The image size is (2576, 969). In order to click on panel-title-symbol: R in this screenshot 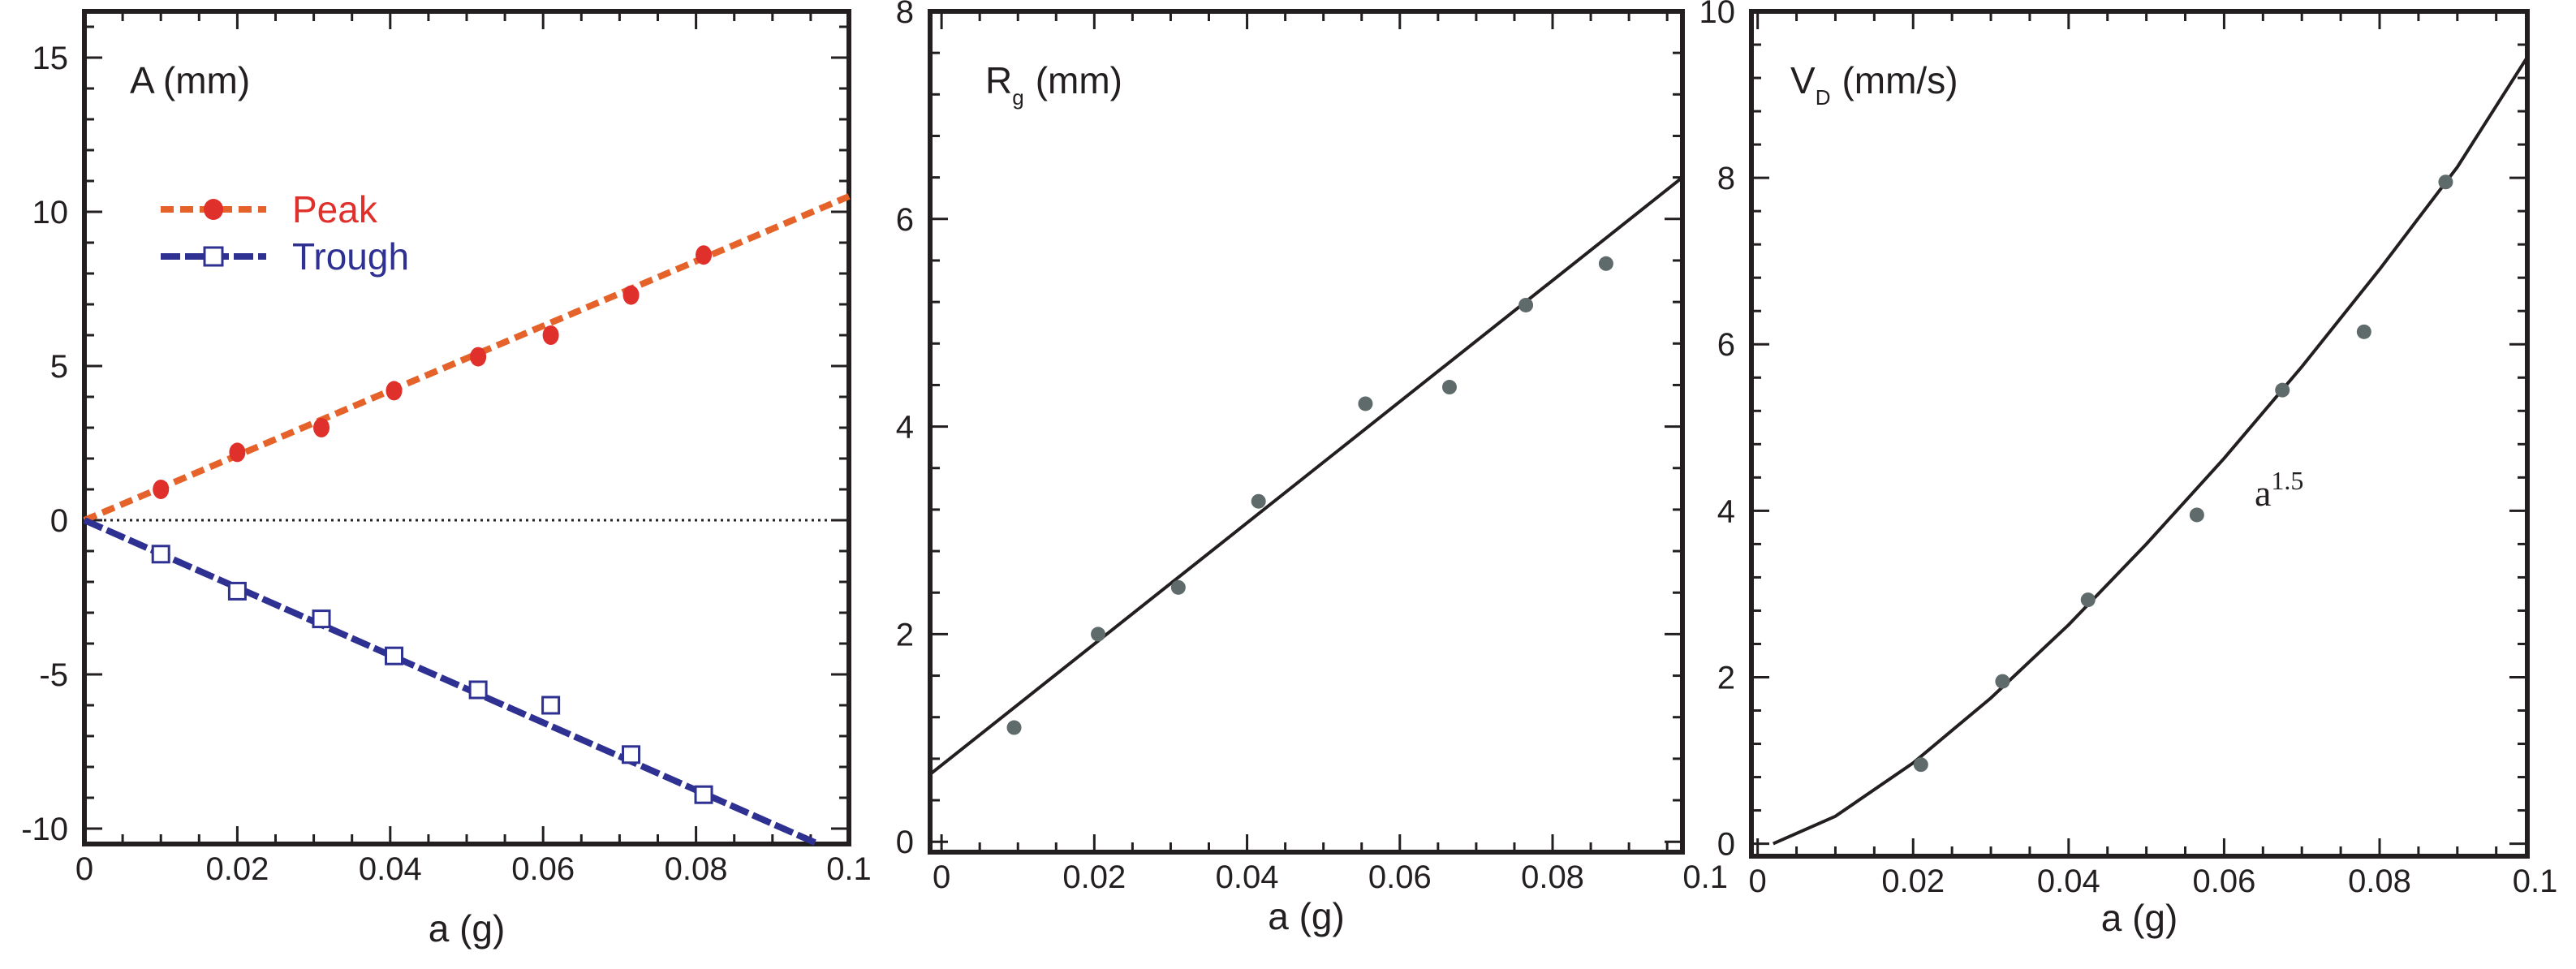, I will do `click(999, 80)`.